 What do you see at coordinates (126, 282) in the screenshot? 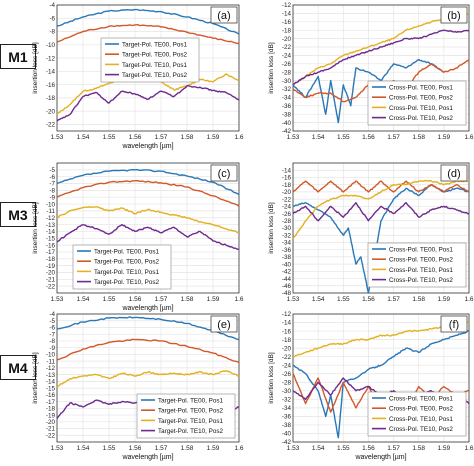
I see `legend-entry: Target-Pol. TE10, Pos2` at bounding box center [126, 282].